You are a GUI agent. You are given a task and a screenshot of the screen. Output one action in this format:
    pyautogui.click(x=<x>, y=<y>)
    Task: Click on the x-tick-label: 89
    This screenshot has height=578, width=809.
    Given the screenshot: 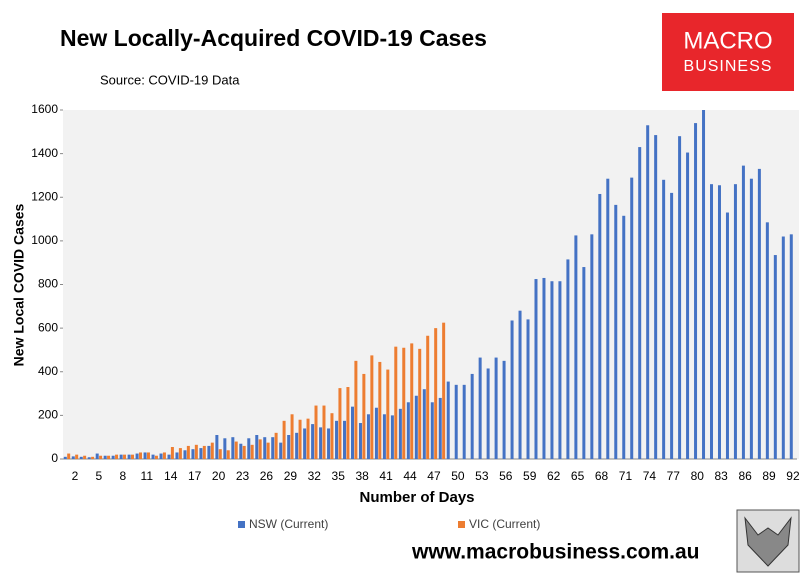 What is the action you would take?
    pyautogui.click(x=769, y=476)
    